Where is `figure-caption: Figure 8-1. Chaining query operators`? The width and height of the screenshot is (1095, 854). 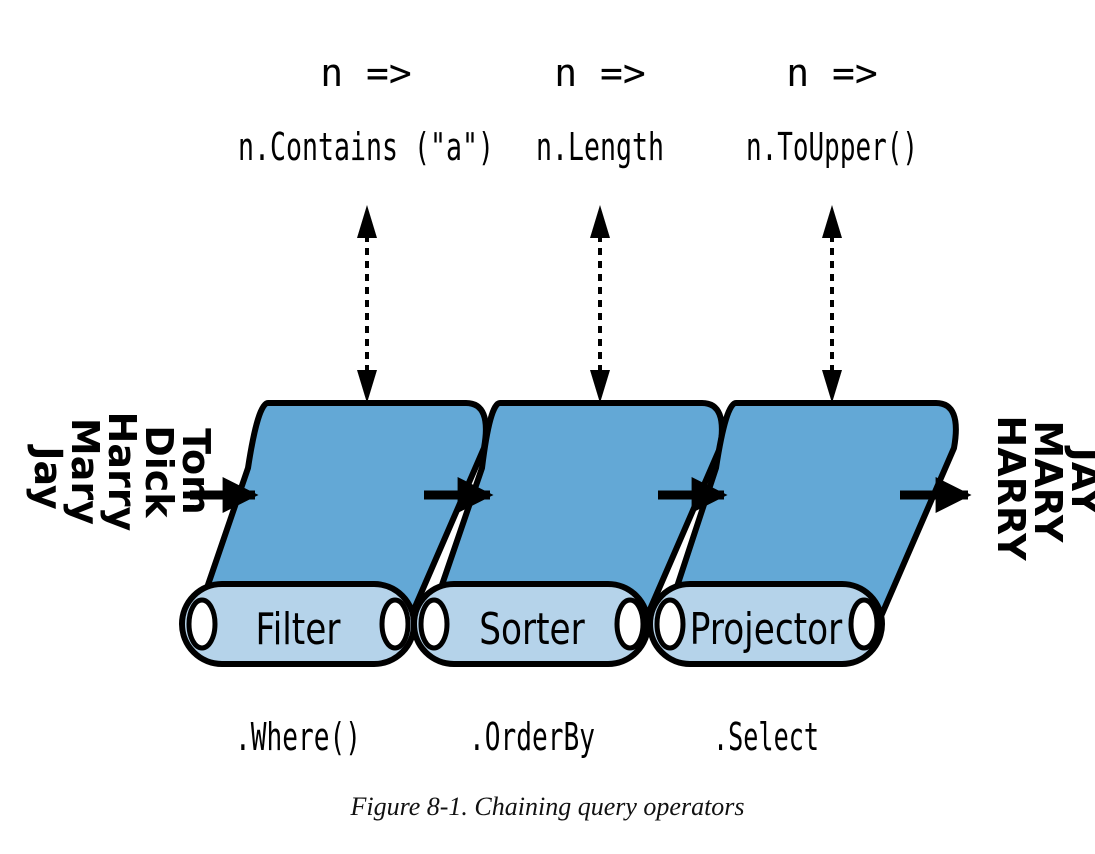
figure-caption: Figure 8-1. Chaining query operators is located at coordinates (547, 806).